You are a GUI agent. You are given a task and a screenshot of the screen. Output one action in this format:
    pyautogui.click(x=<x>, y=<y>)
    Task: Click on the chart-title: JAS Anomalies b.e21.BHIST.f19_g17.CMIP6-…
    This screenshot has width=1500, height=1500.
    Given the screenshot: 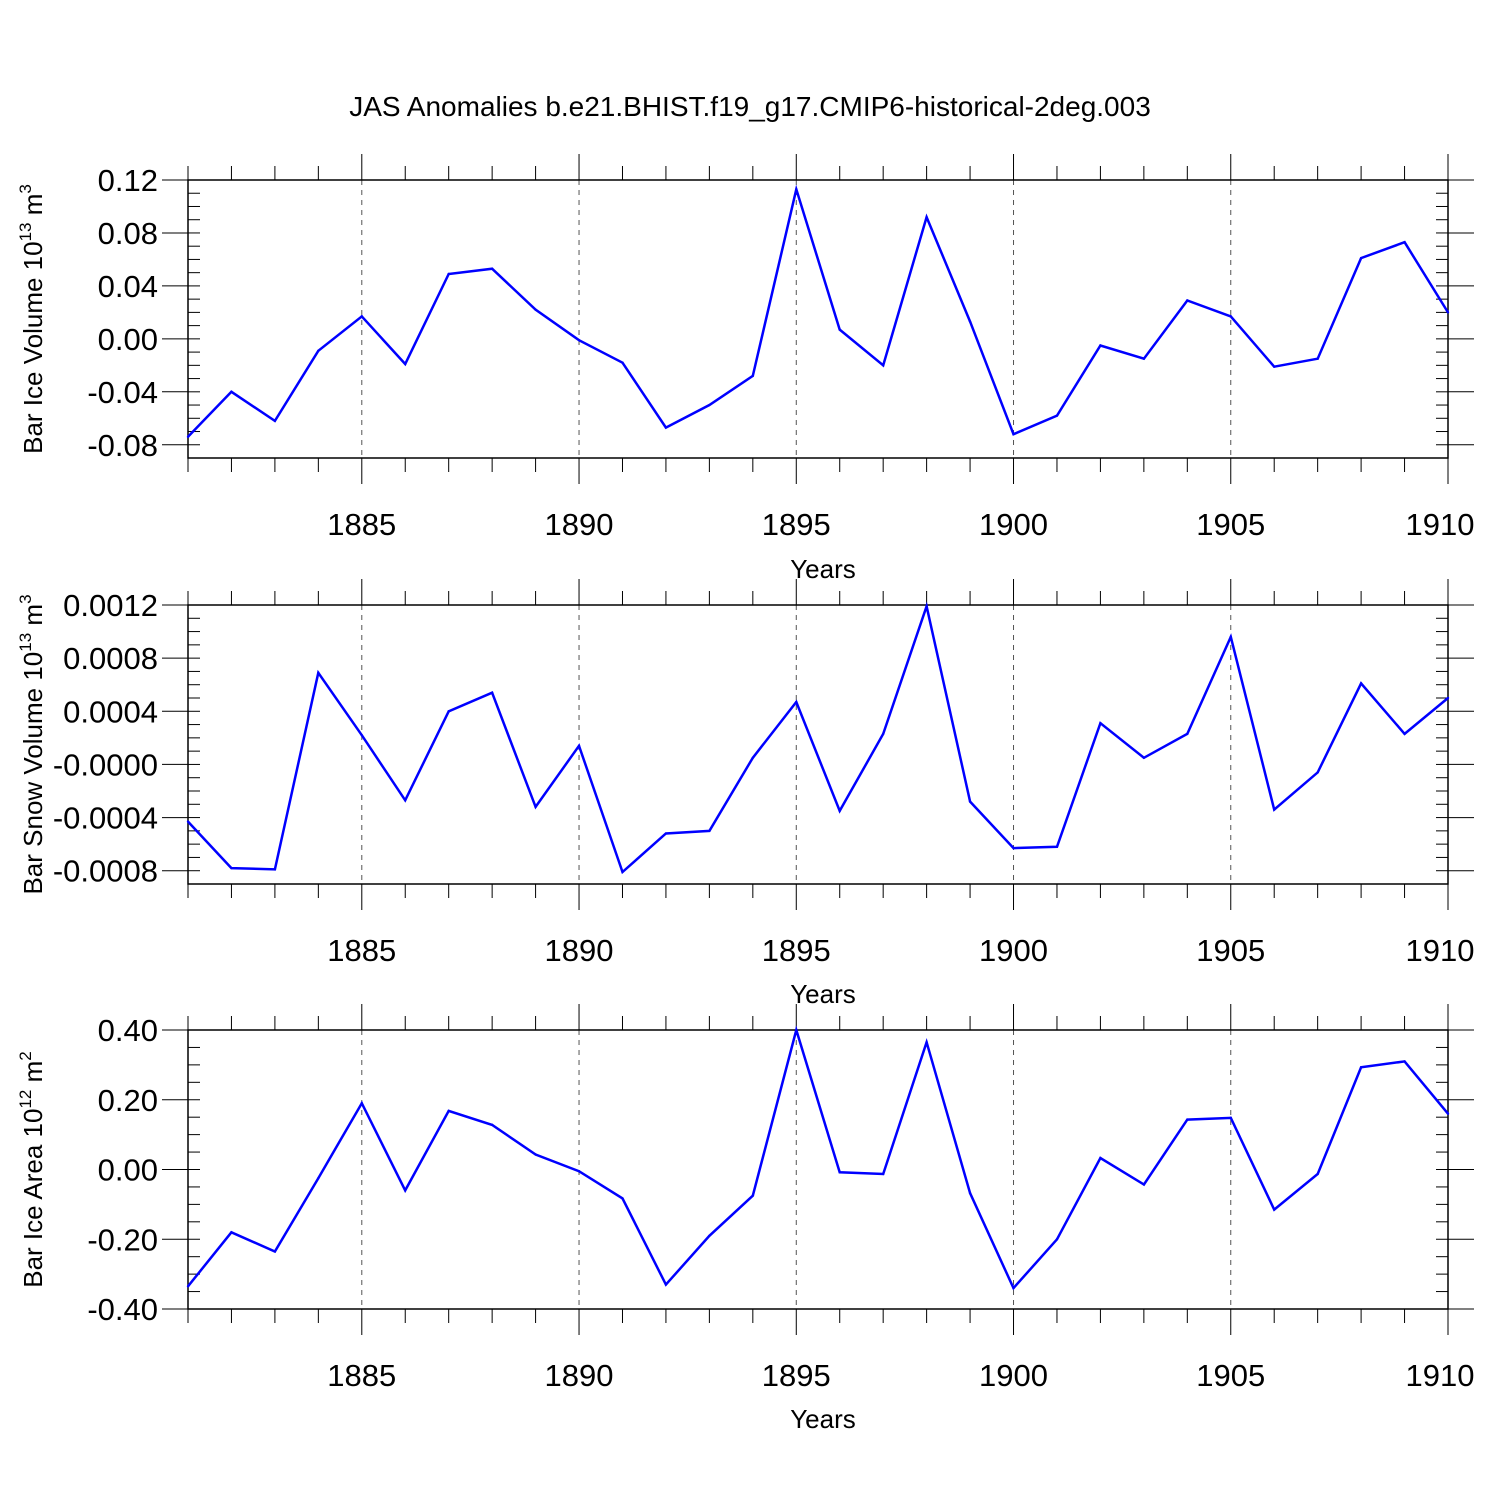 What is the action you would take?
    pyautogui.click(x=750, y=106)
    